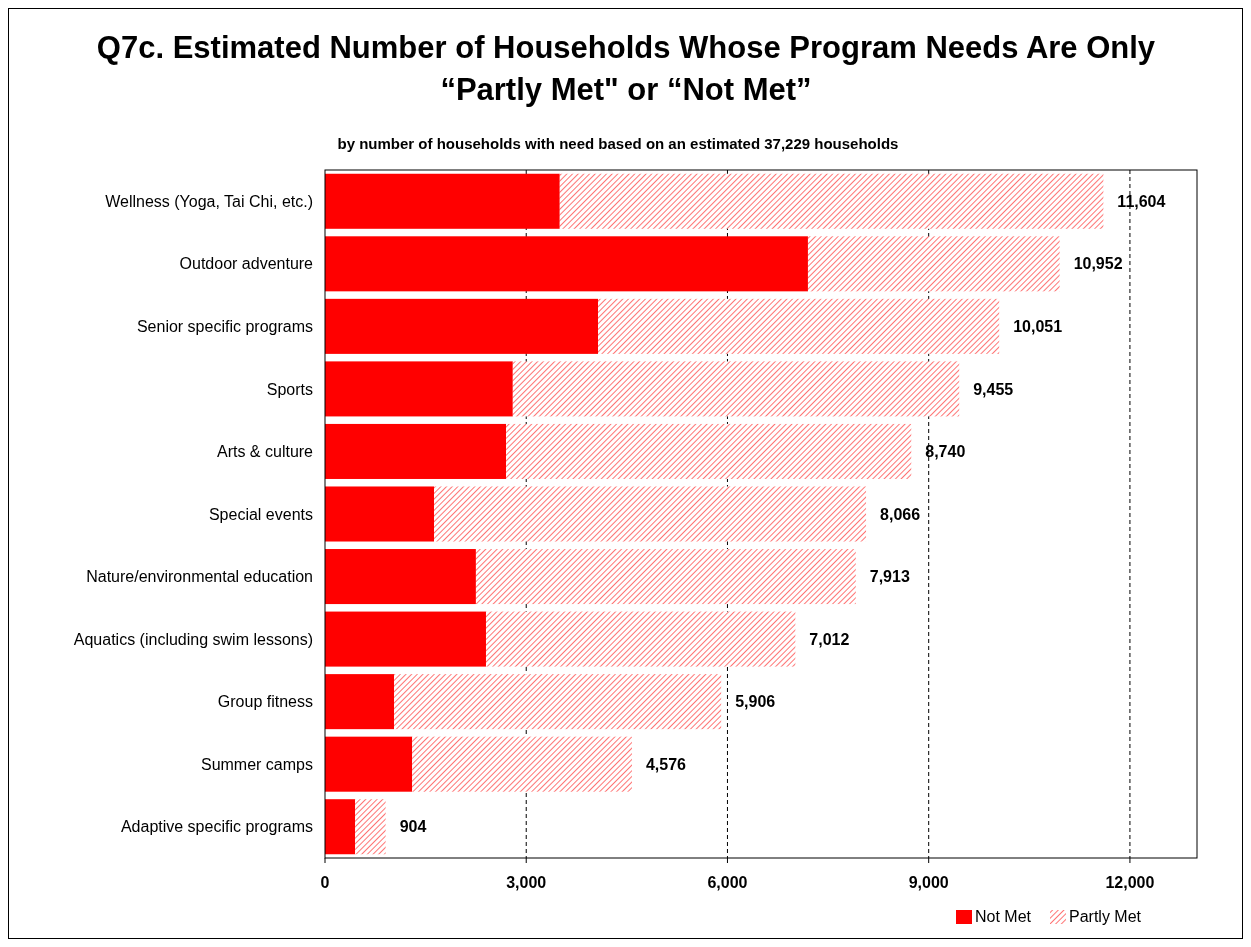  I want to click on total-label: 10,952, so click(1098, 264).